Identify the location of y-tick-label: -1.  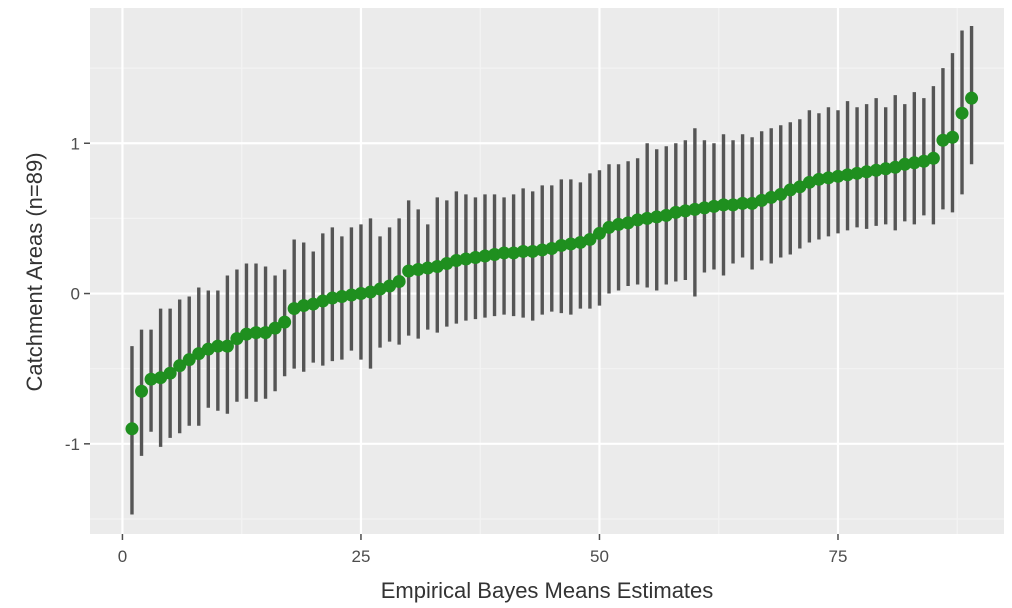
(72, 444).